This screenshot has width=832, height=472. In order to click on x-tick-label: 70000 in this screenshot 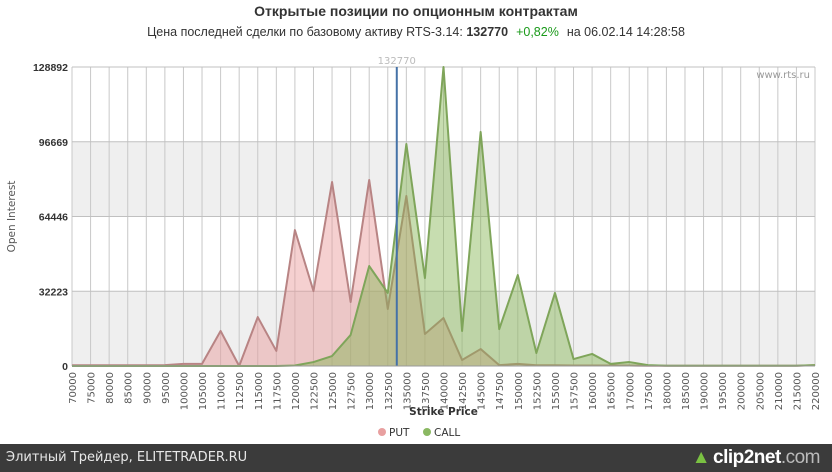, I will do `click(73, 388)`.